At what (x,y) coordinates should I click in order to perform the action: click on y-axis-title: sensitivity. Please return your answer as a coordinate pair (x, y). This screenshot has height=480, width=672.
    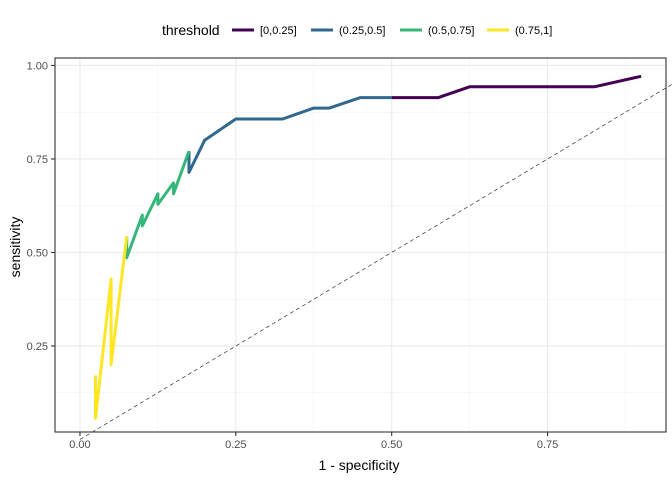
    Looking at the image, I should click on (15, 247).